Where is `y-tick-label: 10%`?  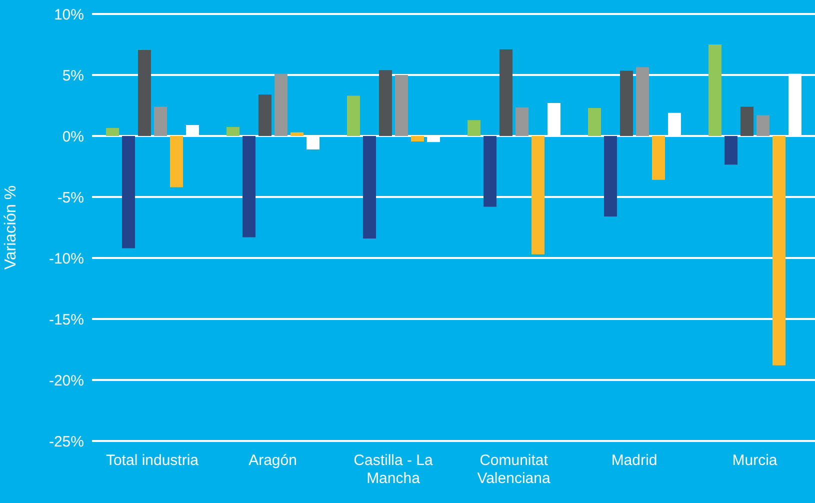
y-tick-label: 10% is located at coordinates (69, 15).